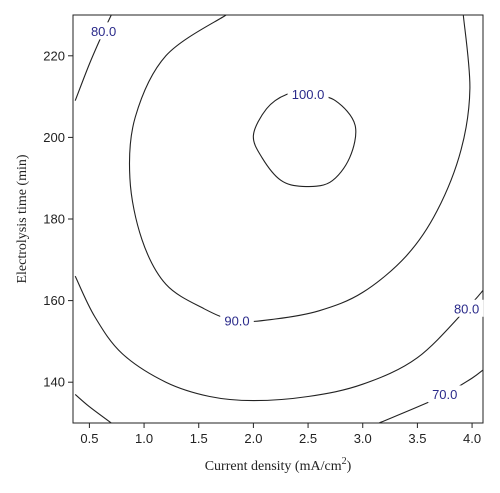  I want to click on x-tick-label: 3.0, so click(363, 438).